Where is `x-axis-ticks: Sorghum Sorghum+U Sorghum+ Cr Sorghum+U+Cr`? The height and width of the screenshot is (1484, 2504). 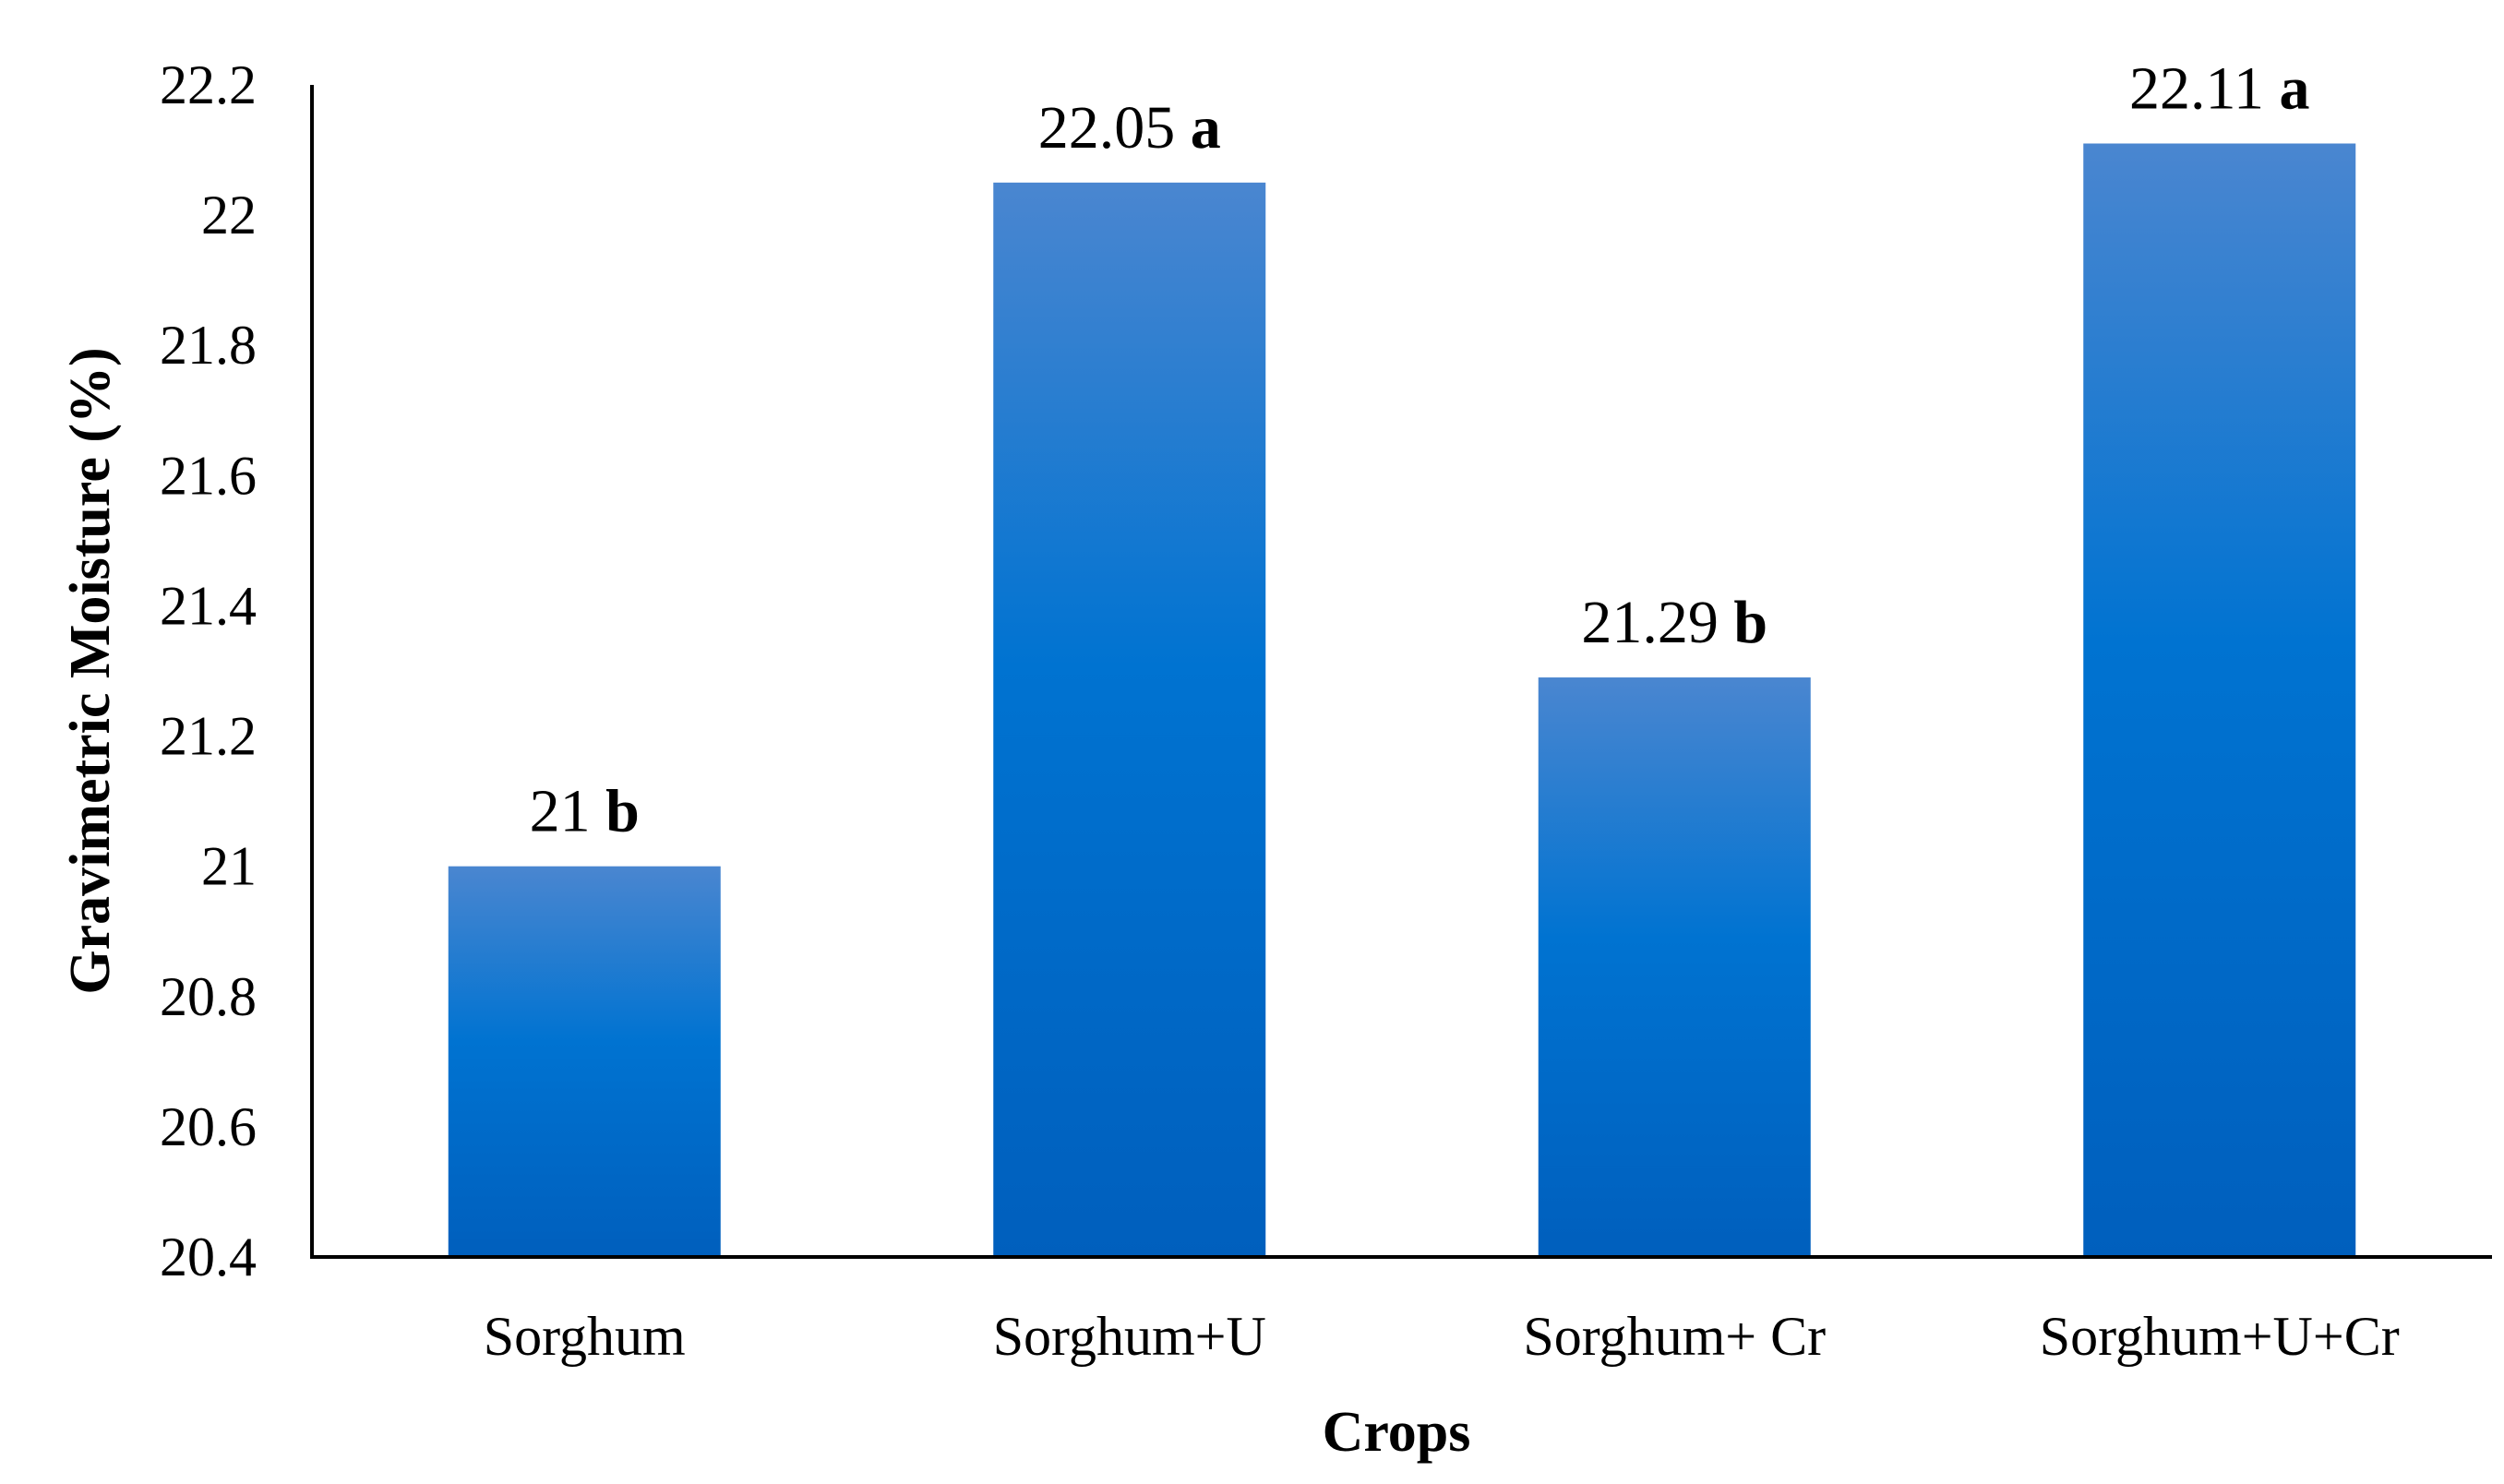 x-axis-ticks: Sorghum Sorghum+U Sorghum+ Cr Sorghum+U+Cr is located at coordinates (1442, 1336).